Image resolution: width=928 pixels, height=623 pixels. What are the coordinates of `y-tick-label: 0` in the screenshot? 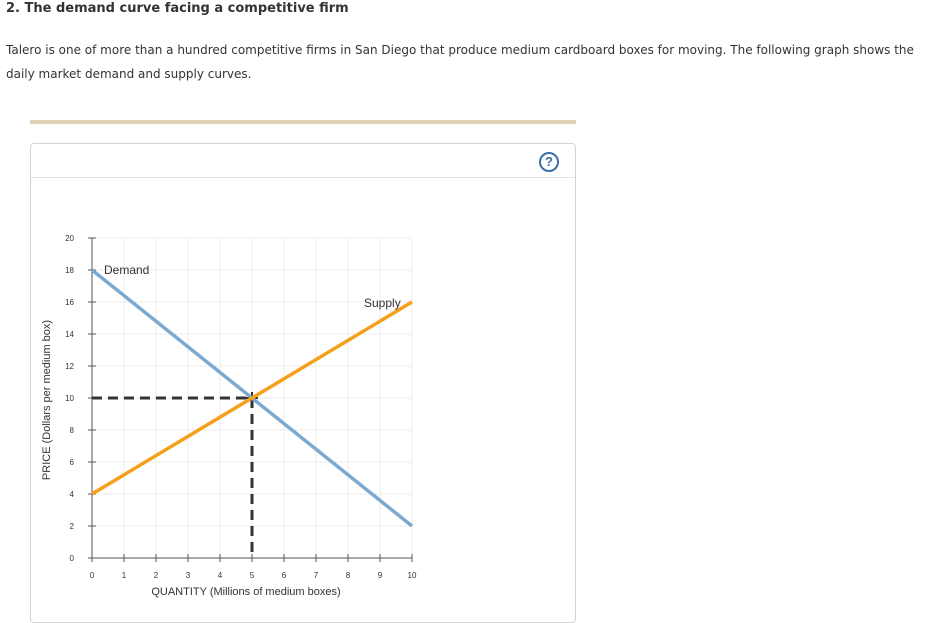 It's located at (72, 558).